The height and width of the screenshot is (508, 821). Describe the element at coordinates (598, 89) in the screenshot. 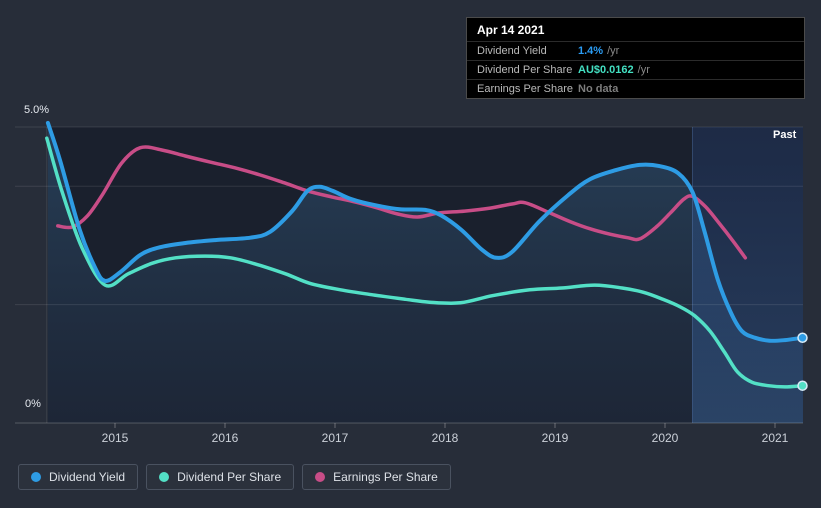

I see `tooltip-value: No data` at that location.